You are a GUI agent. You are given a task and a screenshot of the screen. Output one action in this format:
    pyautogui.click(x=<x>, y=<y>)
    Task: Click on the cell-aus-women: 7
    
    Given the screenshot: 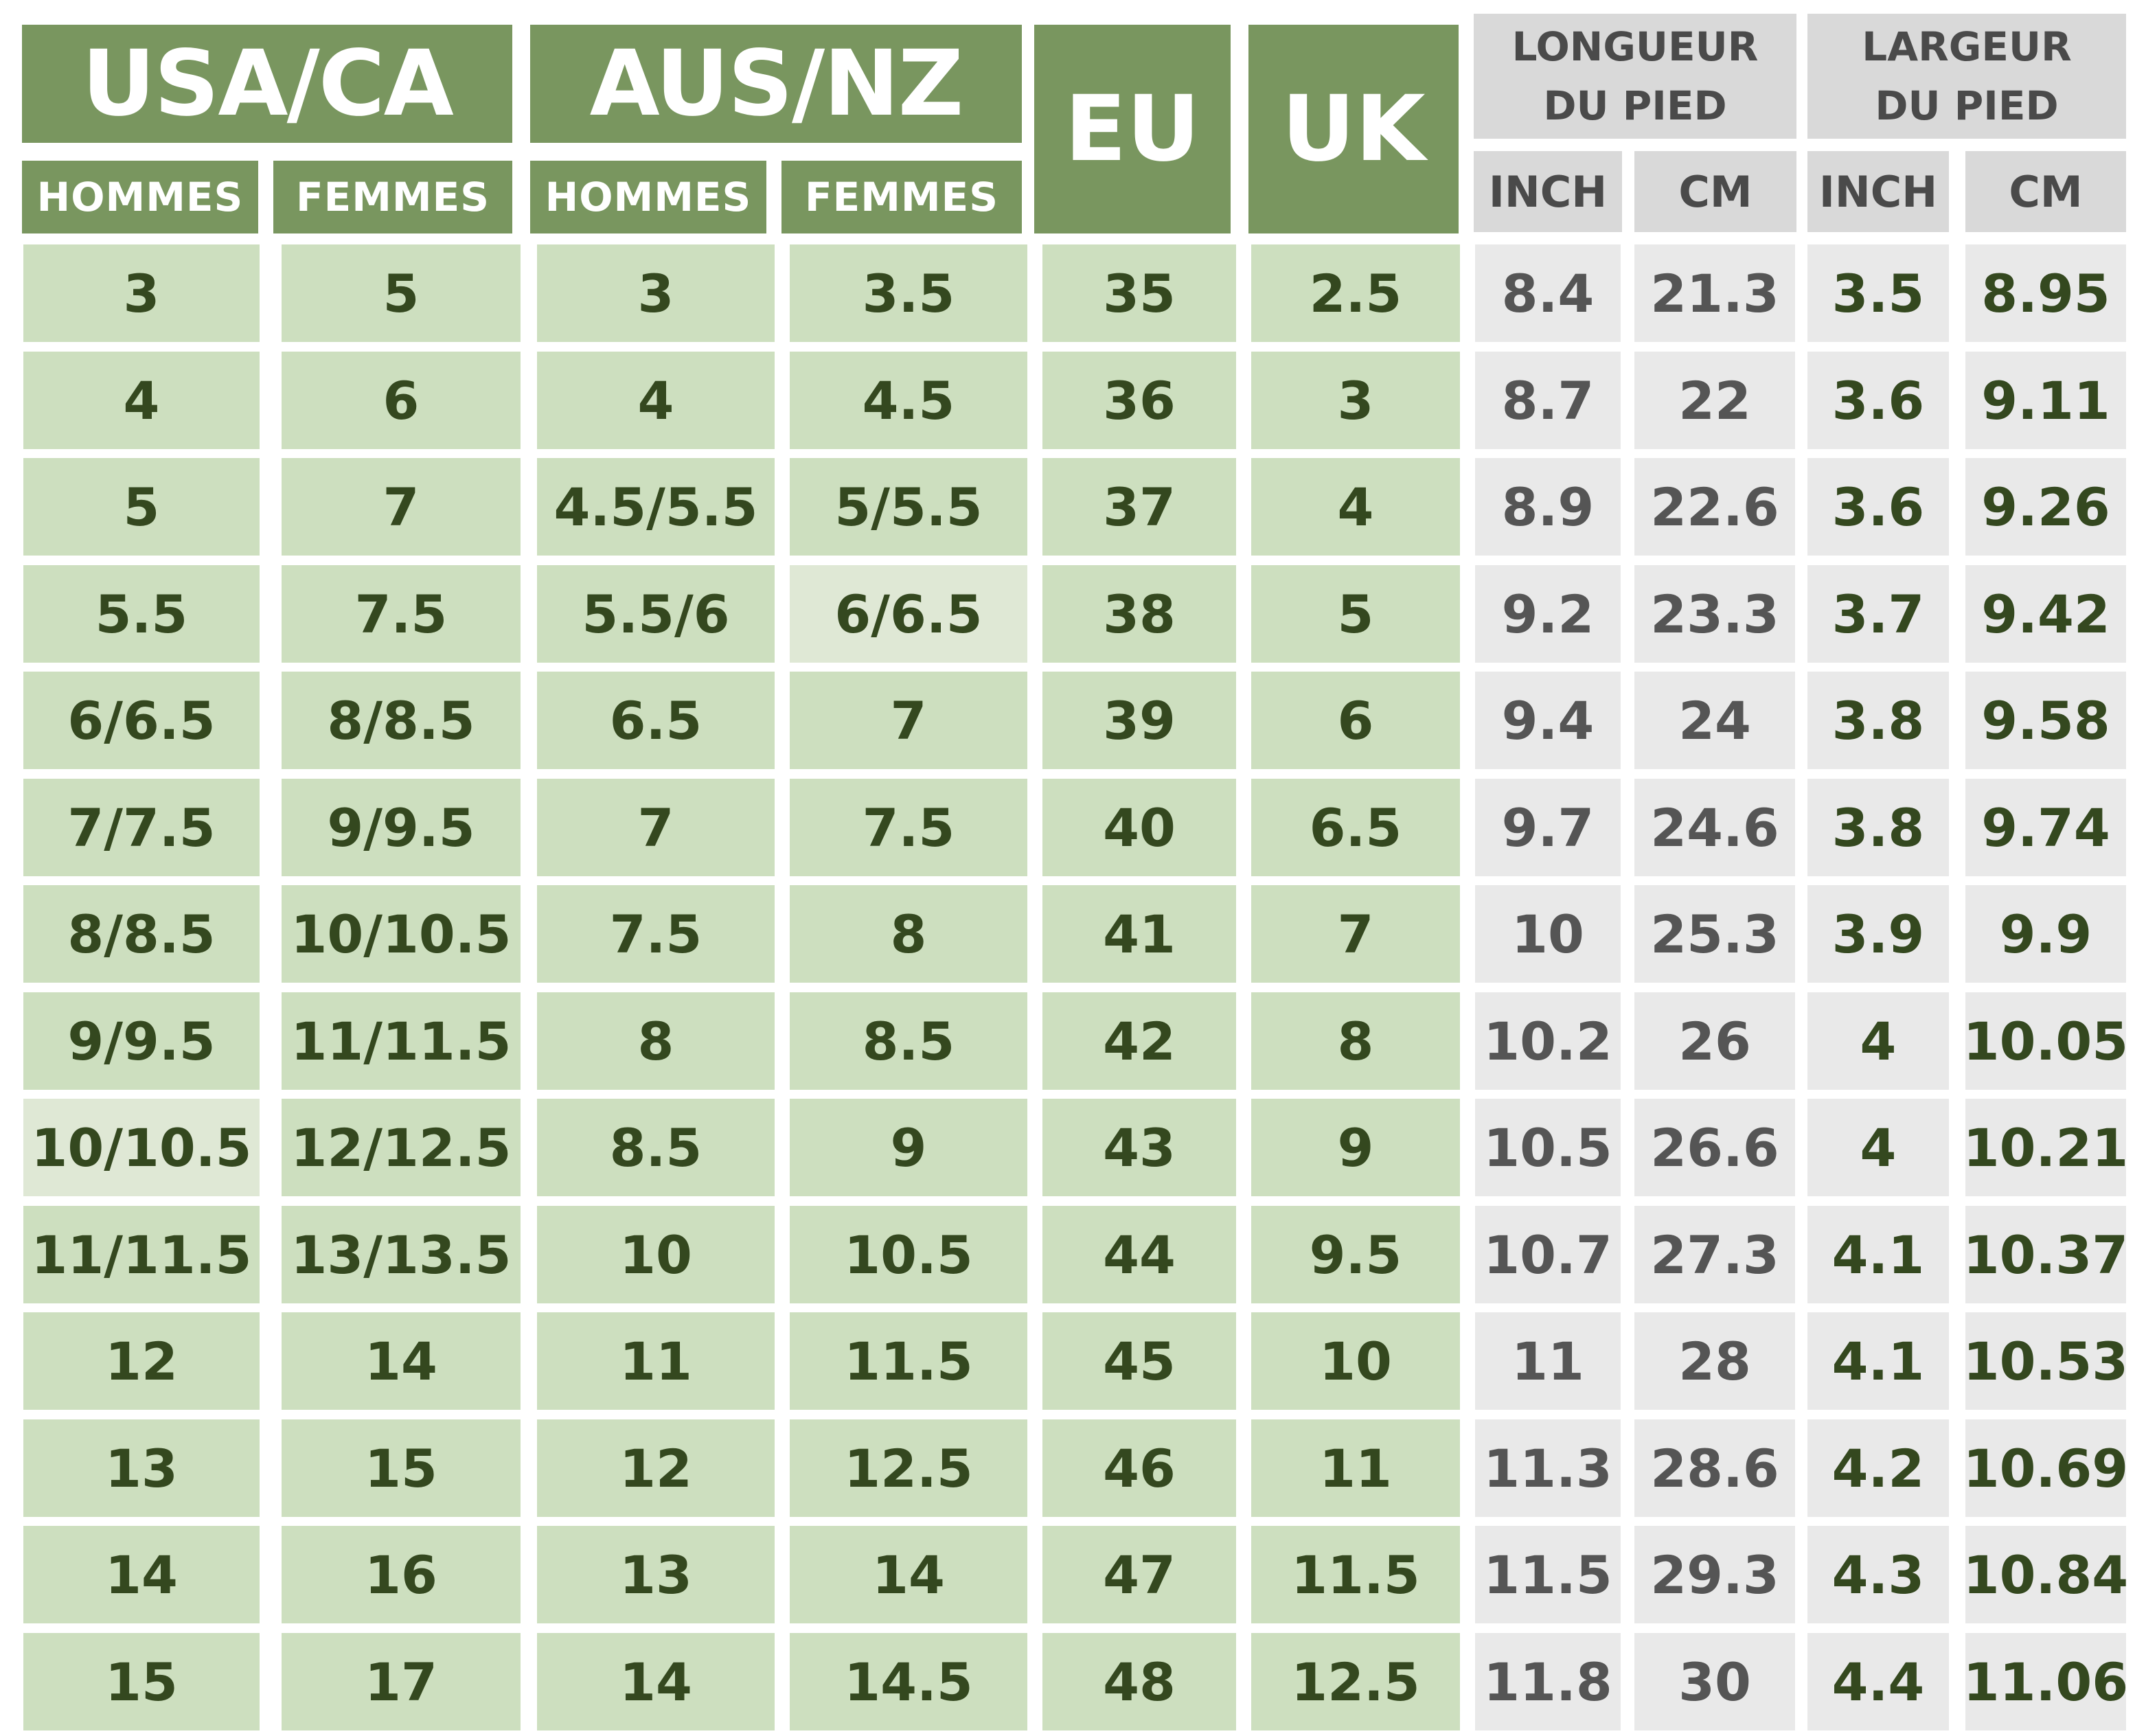 What is the action you would take?
    pyautogui.click(x=909, y=720)
    